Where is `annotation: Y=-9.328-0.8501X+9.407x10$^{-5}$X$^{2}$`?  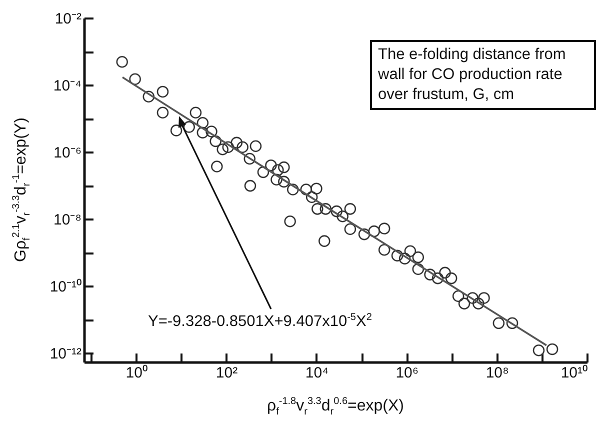 annotation: Y=-9.328-0.8501X+9.407x10$^{-5}$X$^{2}$ is located at coordinates (260, 322).